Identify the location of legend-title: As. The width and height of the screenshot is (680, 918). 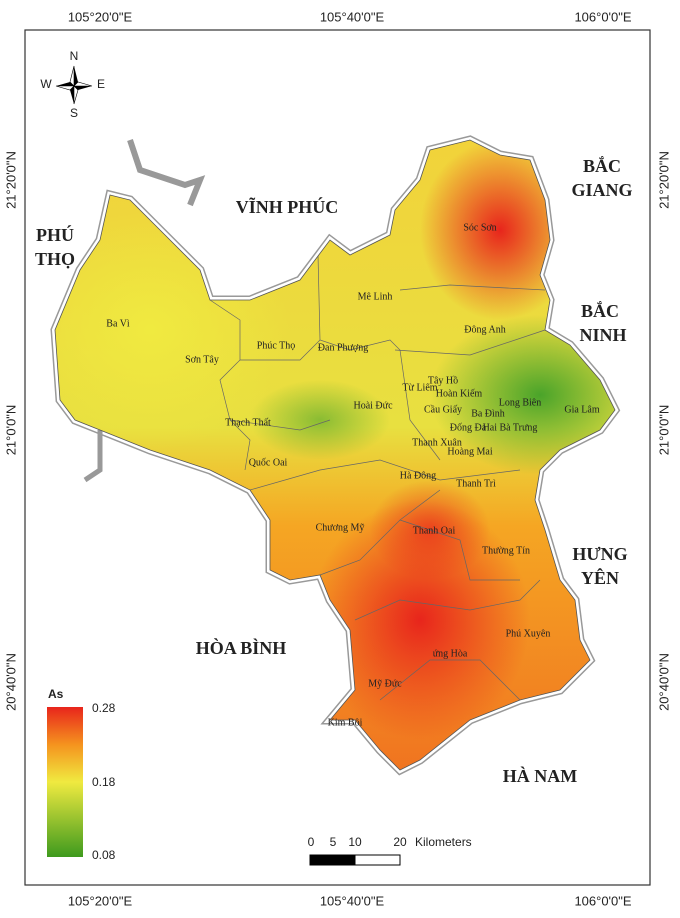
(56, 694).